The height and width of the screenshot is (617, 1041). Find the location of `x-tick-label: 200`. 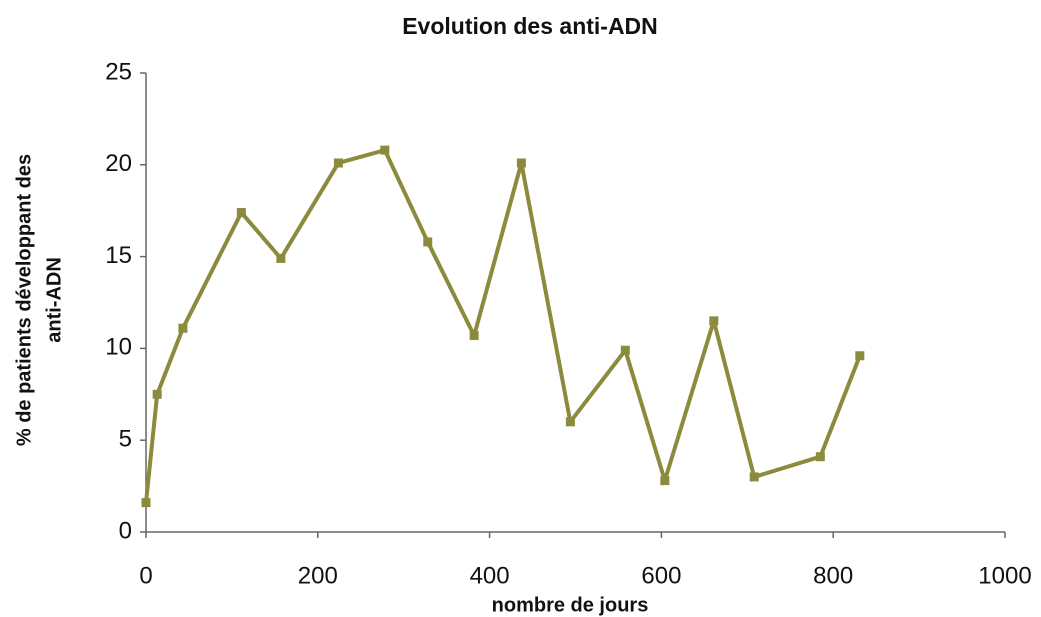

x-tick-label: 200 is located at coordinates (318, 575).